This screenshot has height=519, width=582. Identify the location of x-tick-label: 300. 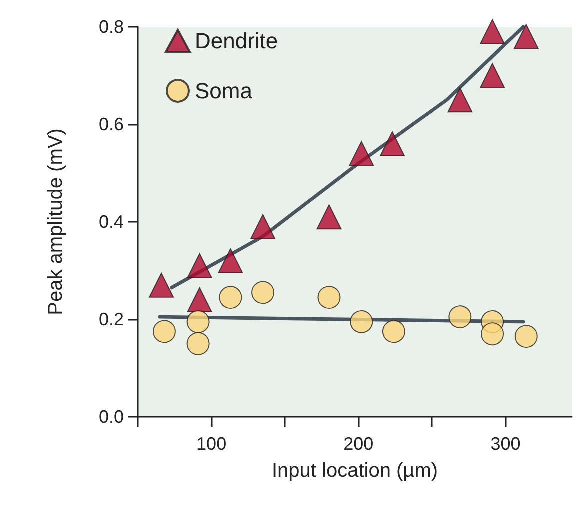
(505, 444).